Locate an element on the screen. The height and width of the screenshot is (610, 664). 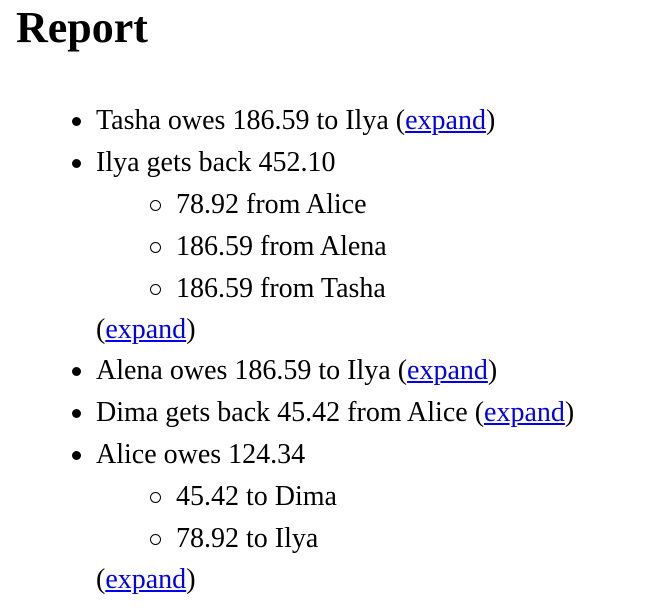
sub-list-item: 45.42 to Dima is located at coordinates (361, 497).